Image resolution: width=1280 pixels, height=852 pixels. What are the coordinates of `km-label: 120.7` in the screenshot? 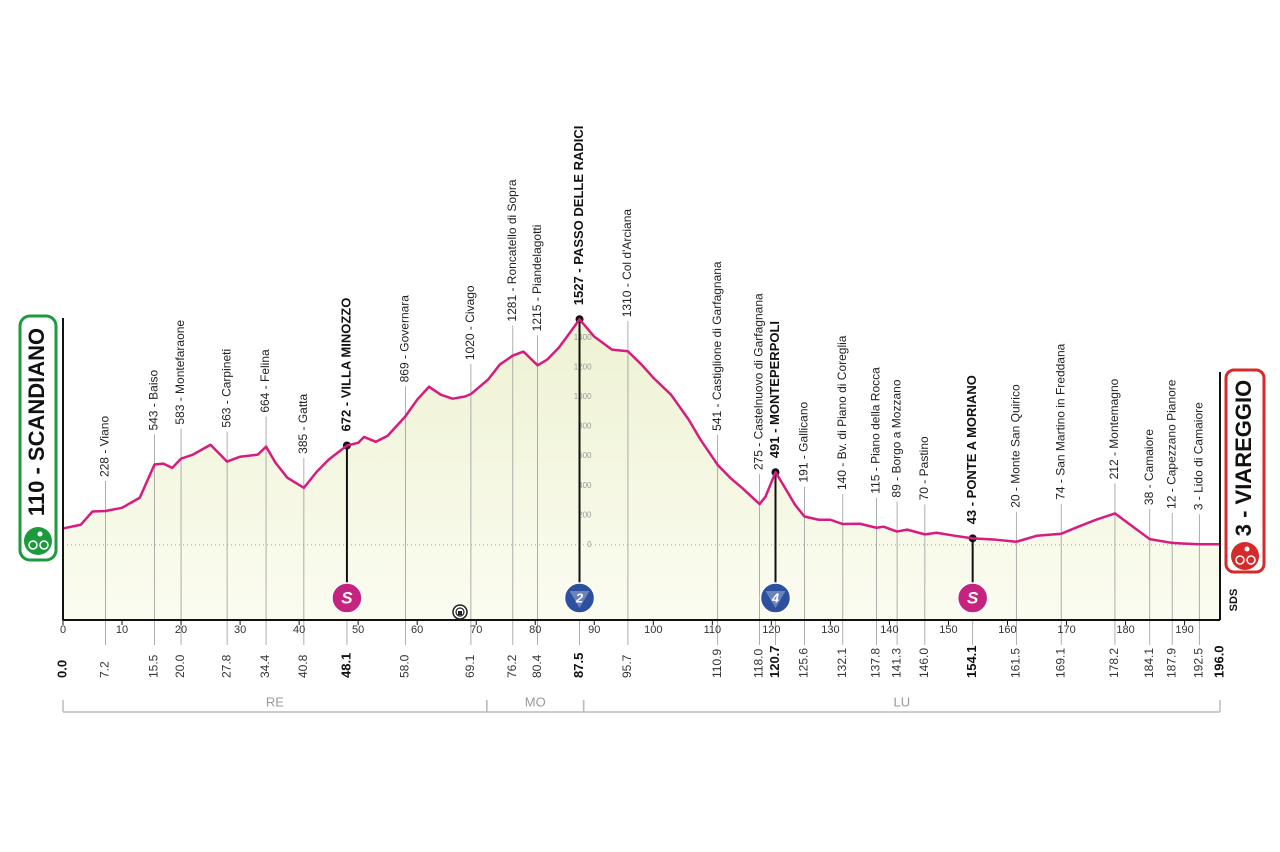 It's located at (774, 661).